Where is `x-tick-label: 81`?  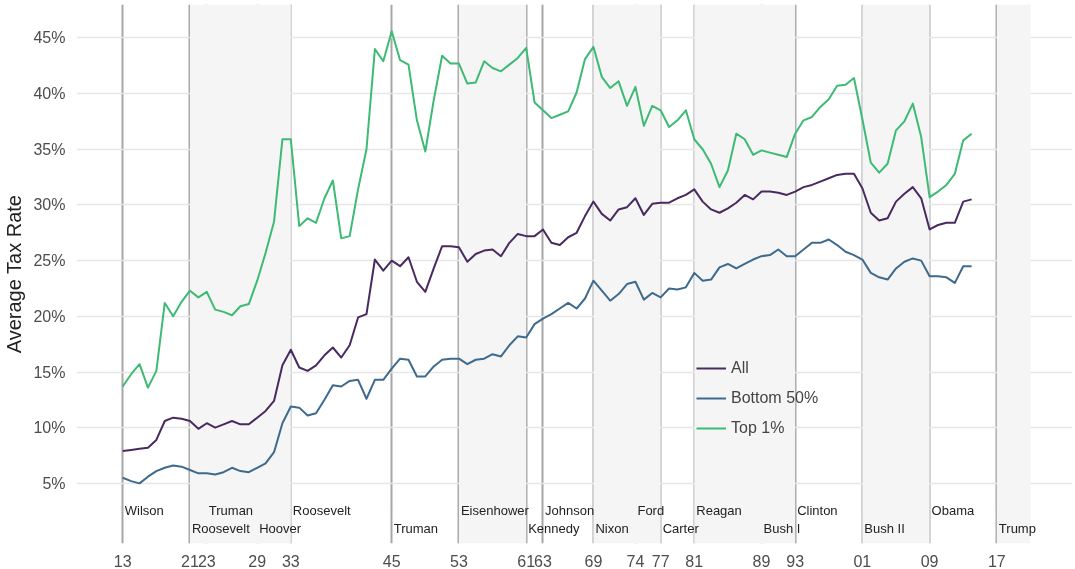
x-tick-label: 81 is located at coordinates (694, 560).